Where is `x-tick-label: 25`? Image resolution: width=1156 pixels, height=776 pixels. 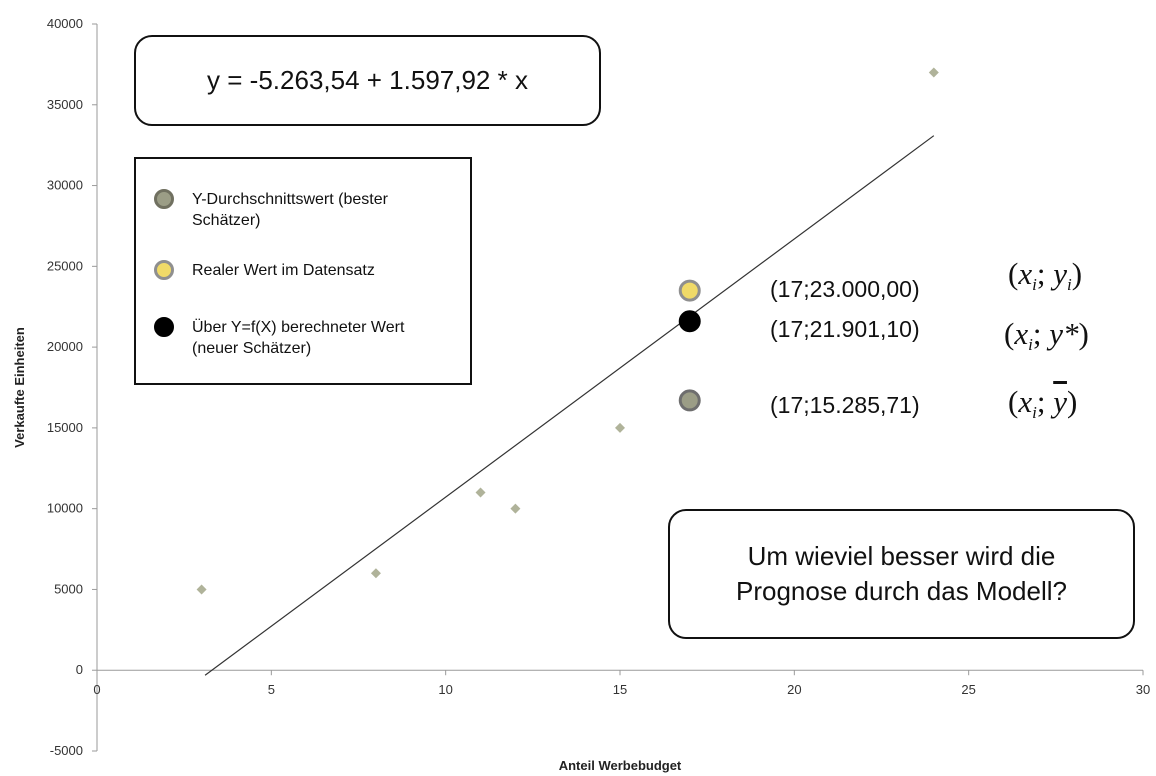 x-tick-label: 25 is located at coordinates (968, 689).